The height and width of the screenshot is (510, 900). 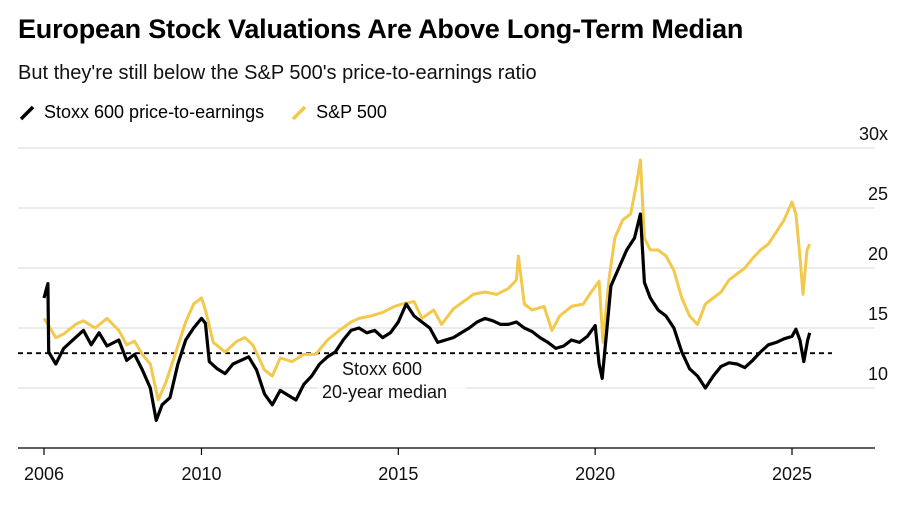 What do you see at coordinates (595, 474) in the screenshot?
I see `x-tick-label: 2020` at bounding box center [595, 474].